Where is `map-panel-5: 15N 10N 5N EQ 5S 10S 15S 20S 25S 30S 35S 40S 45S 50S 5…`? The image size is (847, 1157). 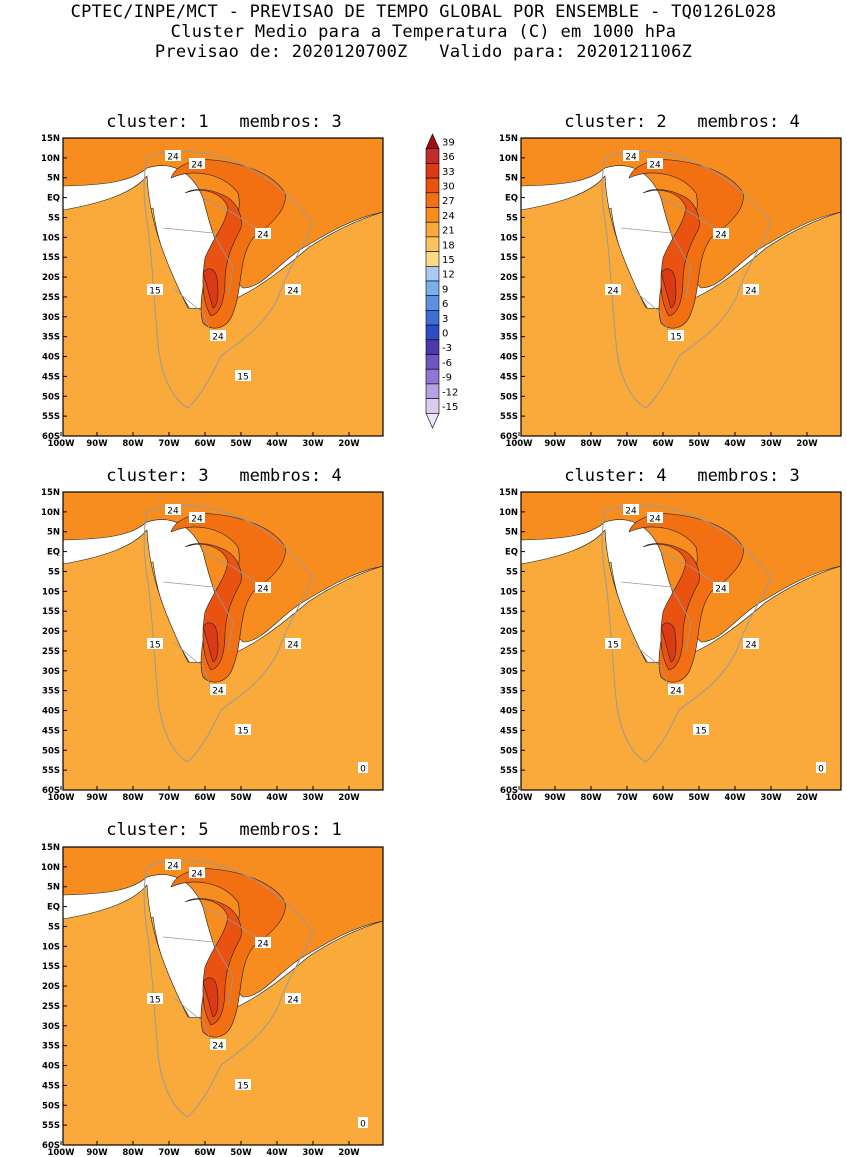 map-panel-5: 15N 10N 5N EQ 5S 10S 15S 20S 25S 30S 35S 40S 45S 50S 5… is located at coordinates (212, 1000).